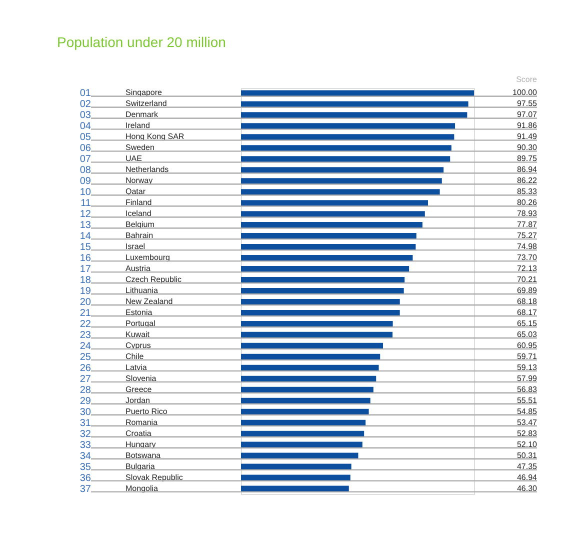 The width and height of the screenshot is (576, 533). What do you see at coordinates (142, 290) in the screenshot?
I see `y-tick-label: Lithuania` at bounding box center [142, 290].